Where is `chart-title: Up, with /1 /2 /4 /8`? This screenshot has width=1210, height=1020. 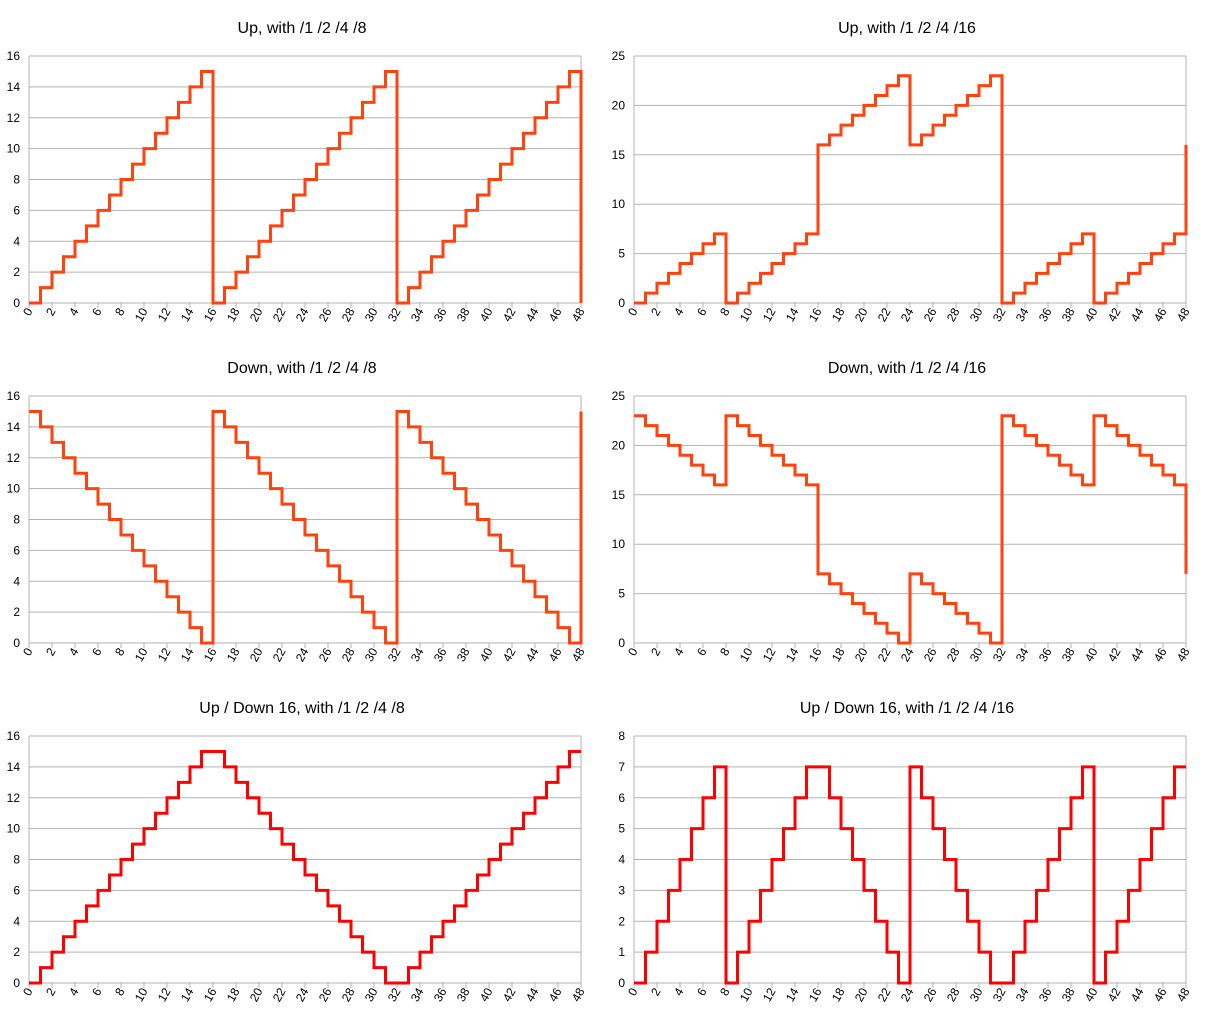 chart-title: Up, with /1 /2 /4 /8 is located at coordinates (302, 28).